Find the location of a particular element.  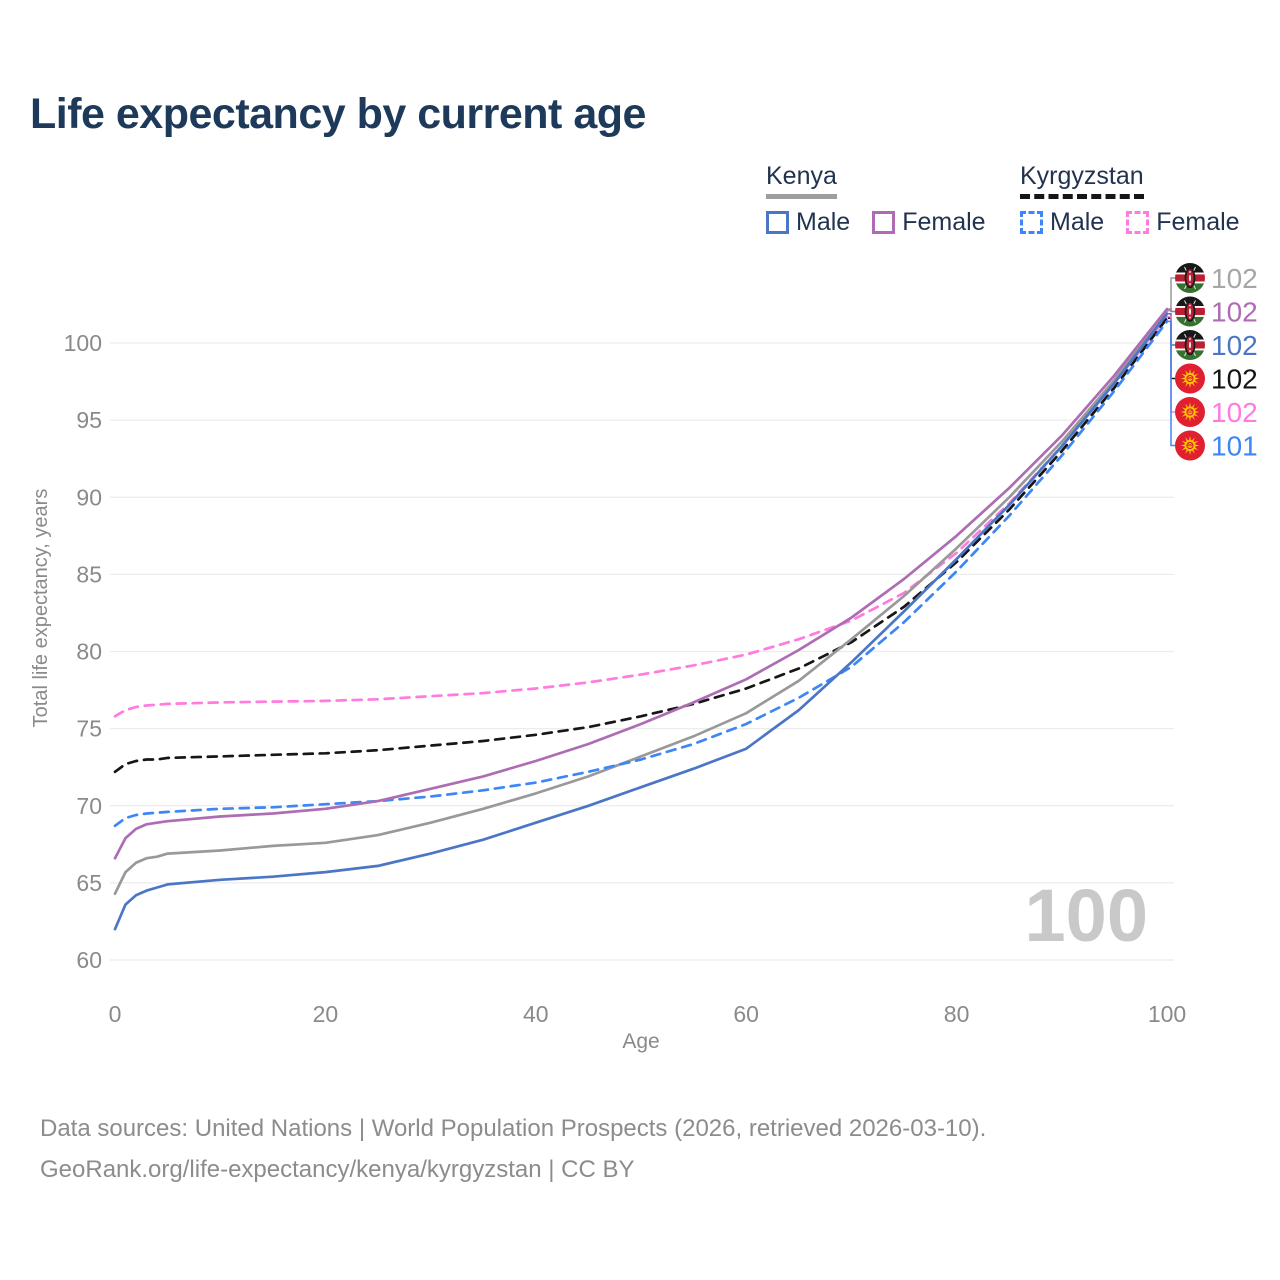

legend-item-kenya-male: Male is located at coordinates (808, 222).